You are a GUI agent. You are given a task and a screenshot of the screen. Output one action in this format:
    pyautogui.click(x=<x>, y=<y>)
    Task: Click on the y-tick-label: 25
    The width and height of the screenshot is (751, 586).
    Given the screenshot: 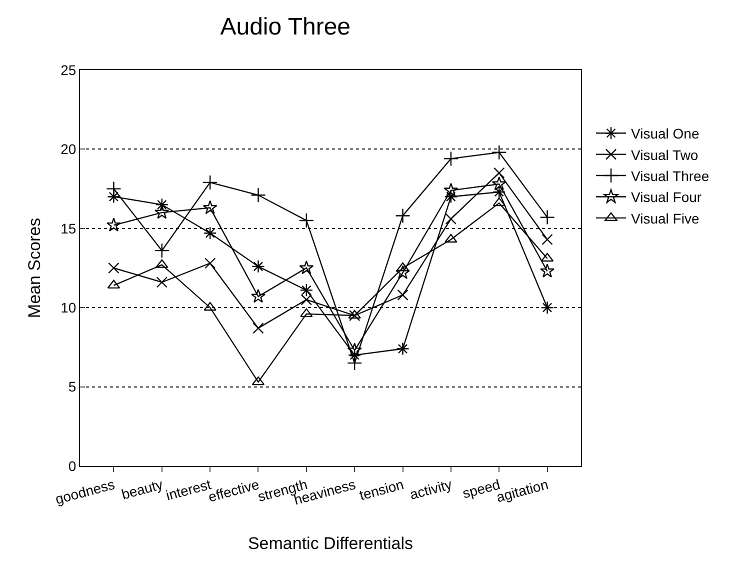 What is the action you would take?
    pyautogui.click(x=68, y=70)
    